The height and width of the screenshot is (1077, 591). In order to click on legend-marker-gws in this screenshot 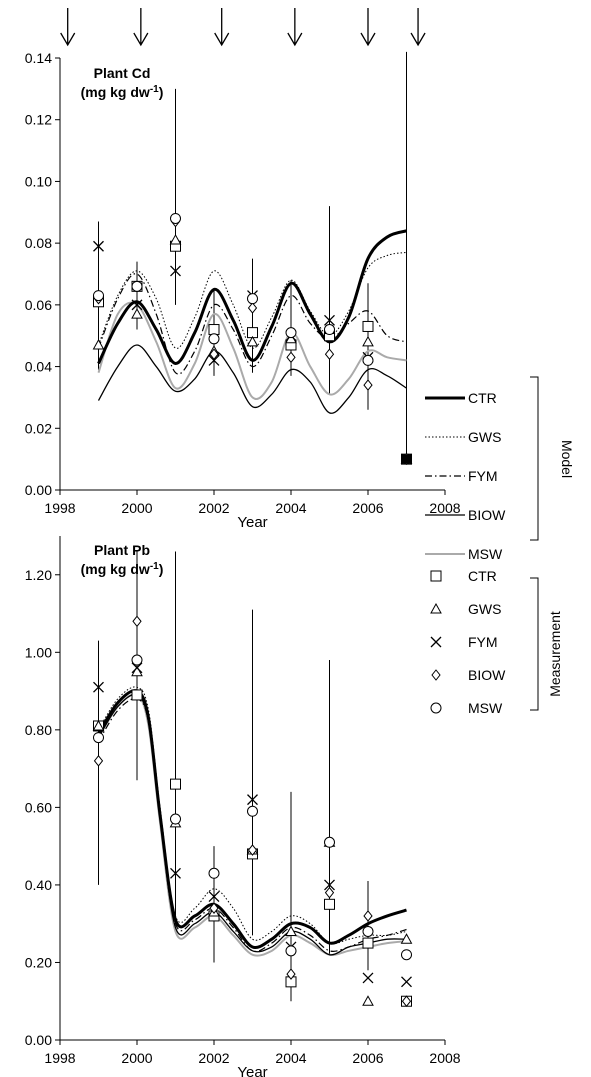, I will do `click(436, 608)`.